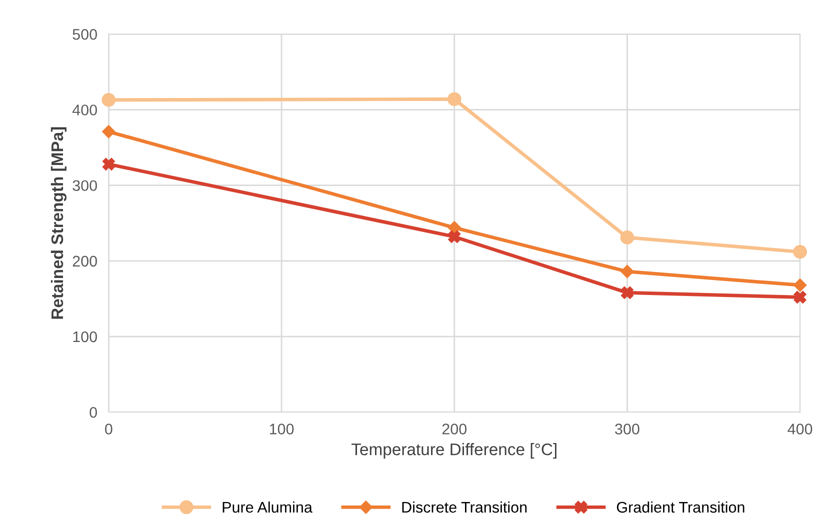 The height and width of the screenshot is (525, 836). What do you see at coordinates (800, 429) in the screenshot?
I see `x-tick-label: 400` at bounding box center [800, 429].